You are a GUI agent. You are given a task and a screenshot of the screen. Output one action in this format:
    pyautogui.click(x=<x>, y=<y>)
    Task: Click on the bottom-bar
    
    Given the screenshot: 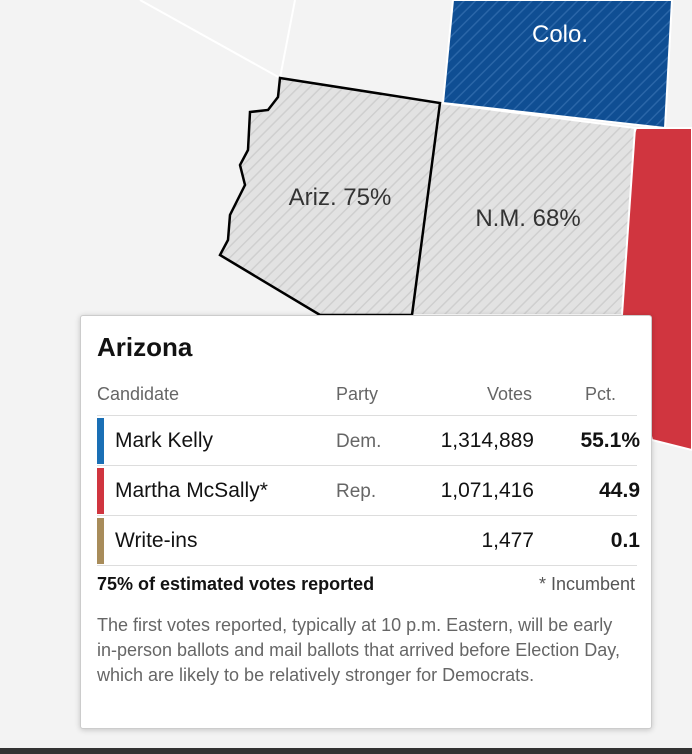 What is the action you would take?
    pyautogui.click(x=346, y=751)
    